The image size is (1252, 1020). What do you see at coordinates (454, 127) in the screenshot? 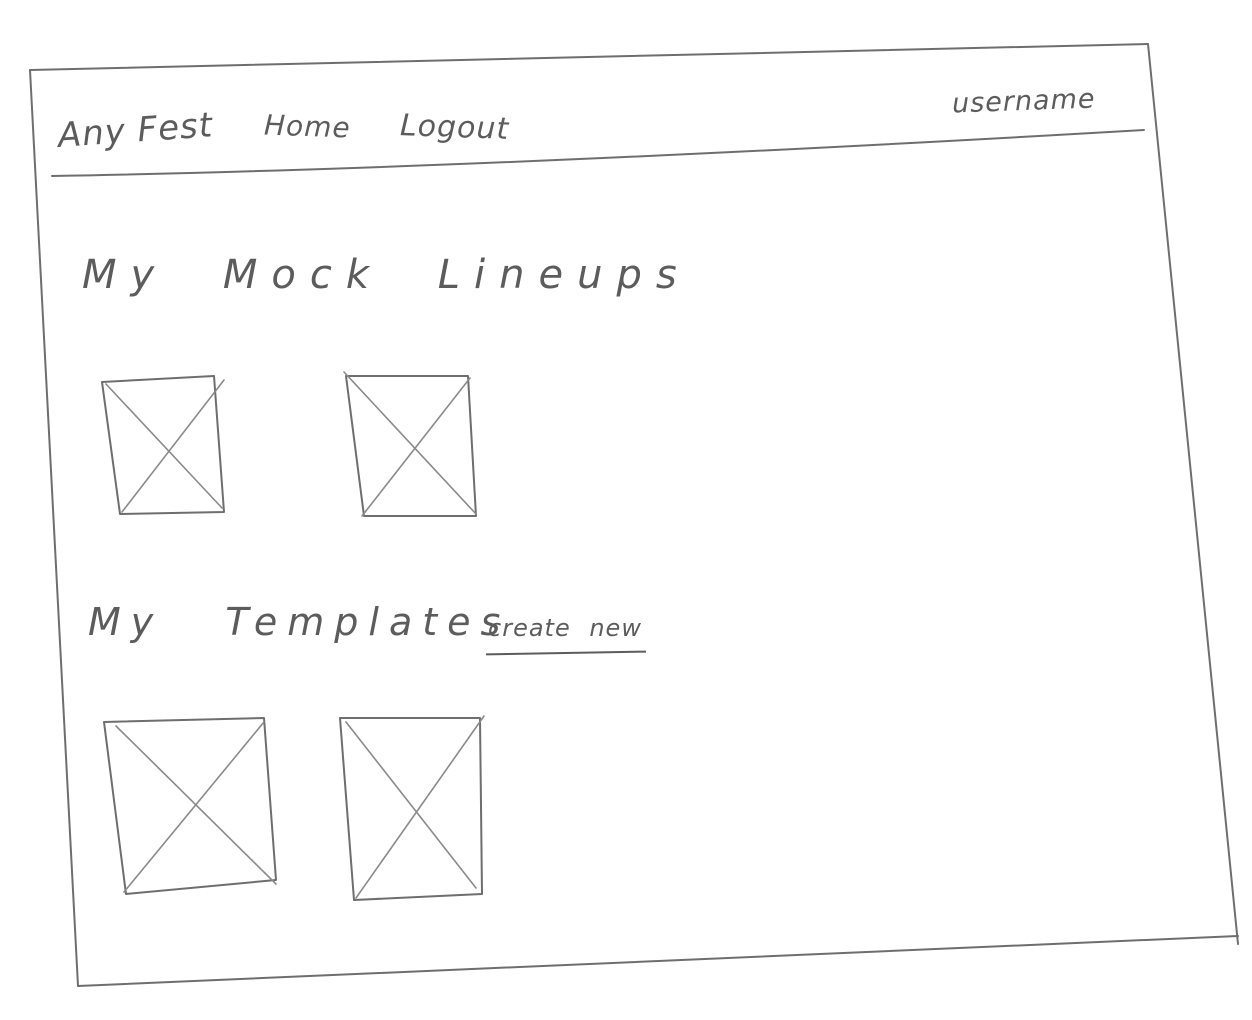
I see `nav-logout-link: Logout` at bounding box center [454, 127].